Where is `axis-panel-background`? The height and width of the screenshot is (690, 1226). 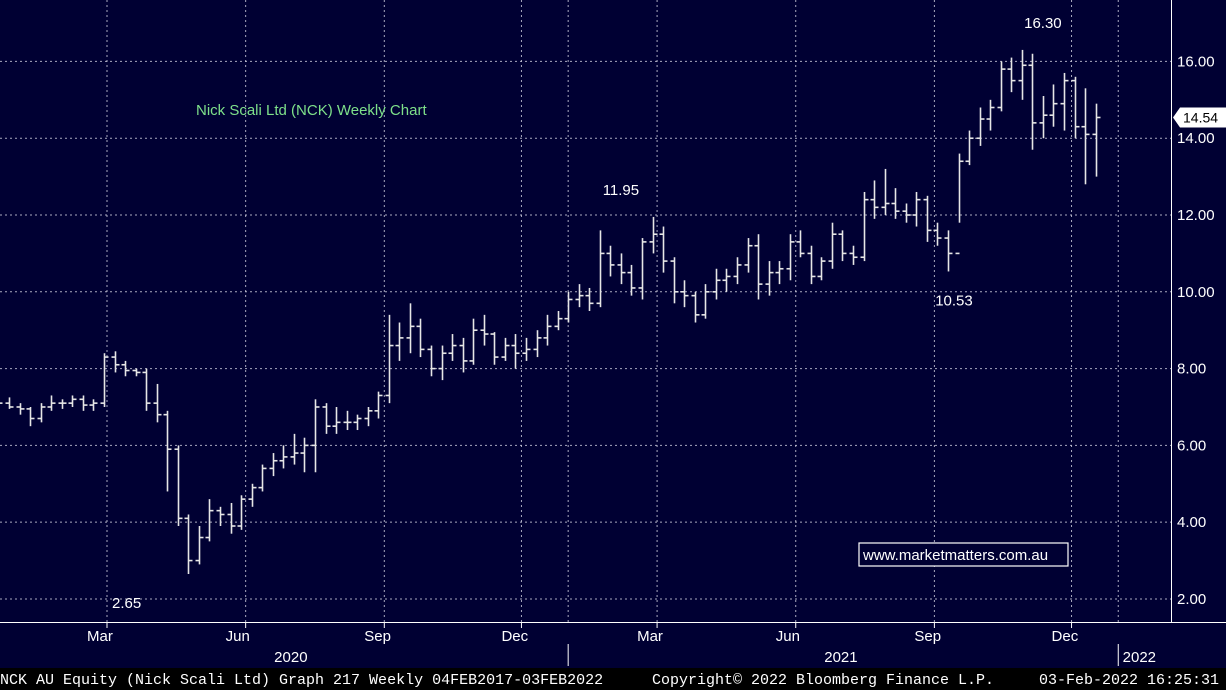
axis-panel-background is located at coordinates (1198, 311).